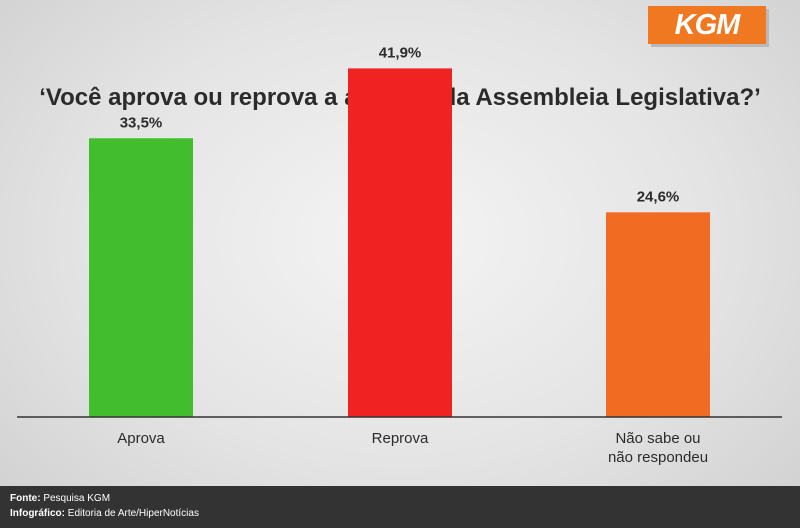  What do you see at coordinates (141, 122) in the screenshot?
I see `value-label: 33,5%` at bounding box center [141, 122].